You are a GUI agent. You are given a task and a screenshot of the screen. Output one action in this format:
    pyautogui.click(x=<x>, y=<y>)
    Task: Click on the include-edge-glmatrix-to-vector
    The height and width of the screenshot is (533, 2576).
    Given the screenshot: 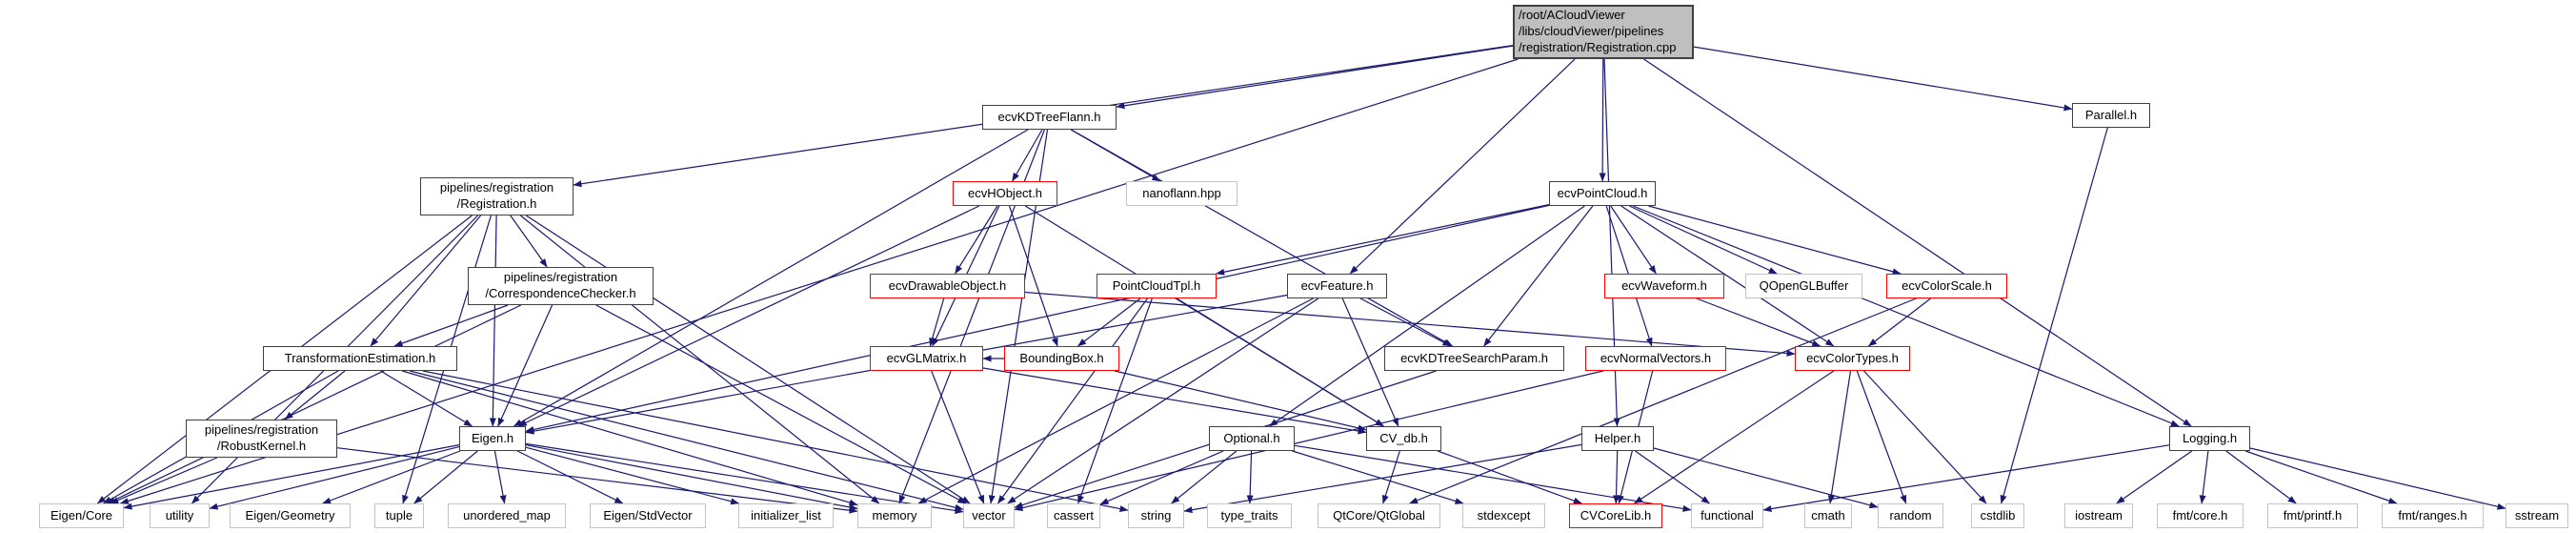 What is the action you would take?
    pyautogui.click(x=958, y=437)
    